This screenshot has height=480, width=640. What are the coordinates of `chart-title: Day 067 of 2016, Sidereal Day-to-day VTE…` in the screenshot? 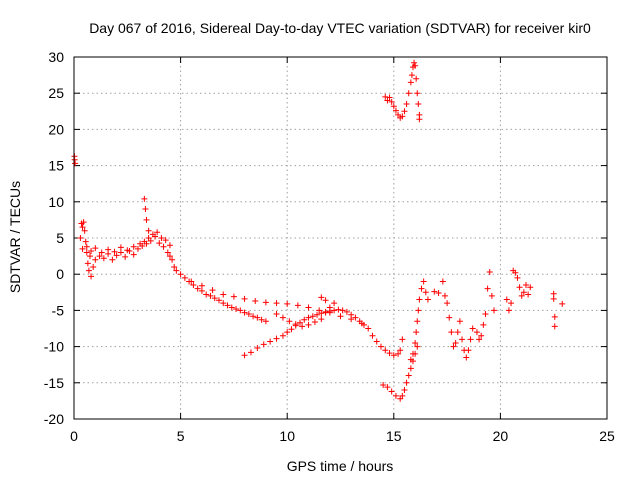 It's located at (340, 28).